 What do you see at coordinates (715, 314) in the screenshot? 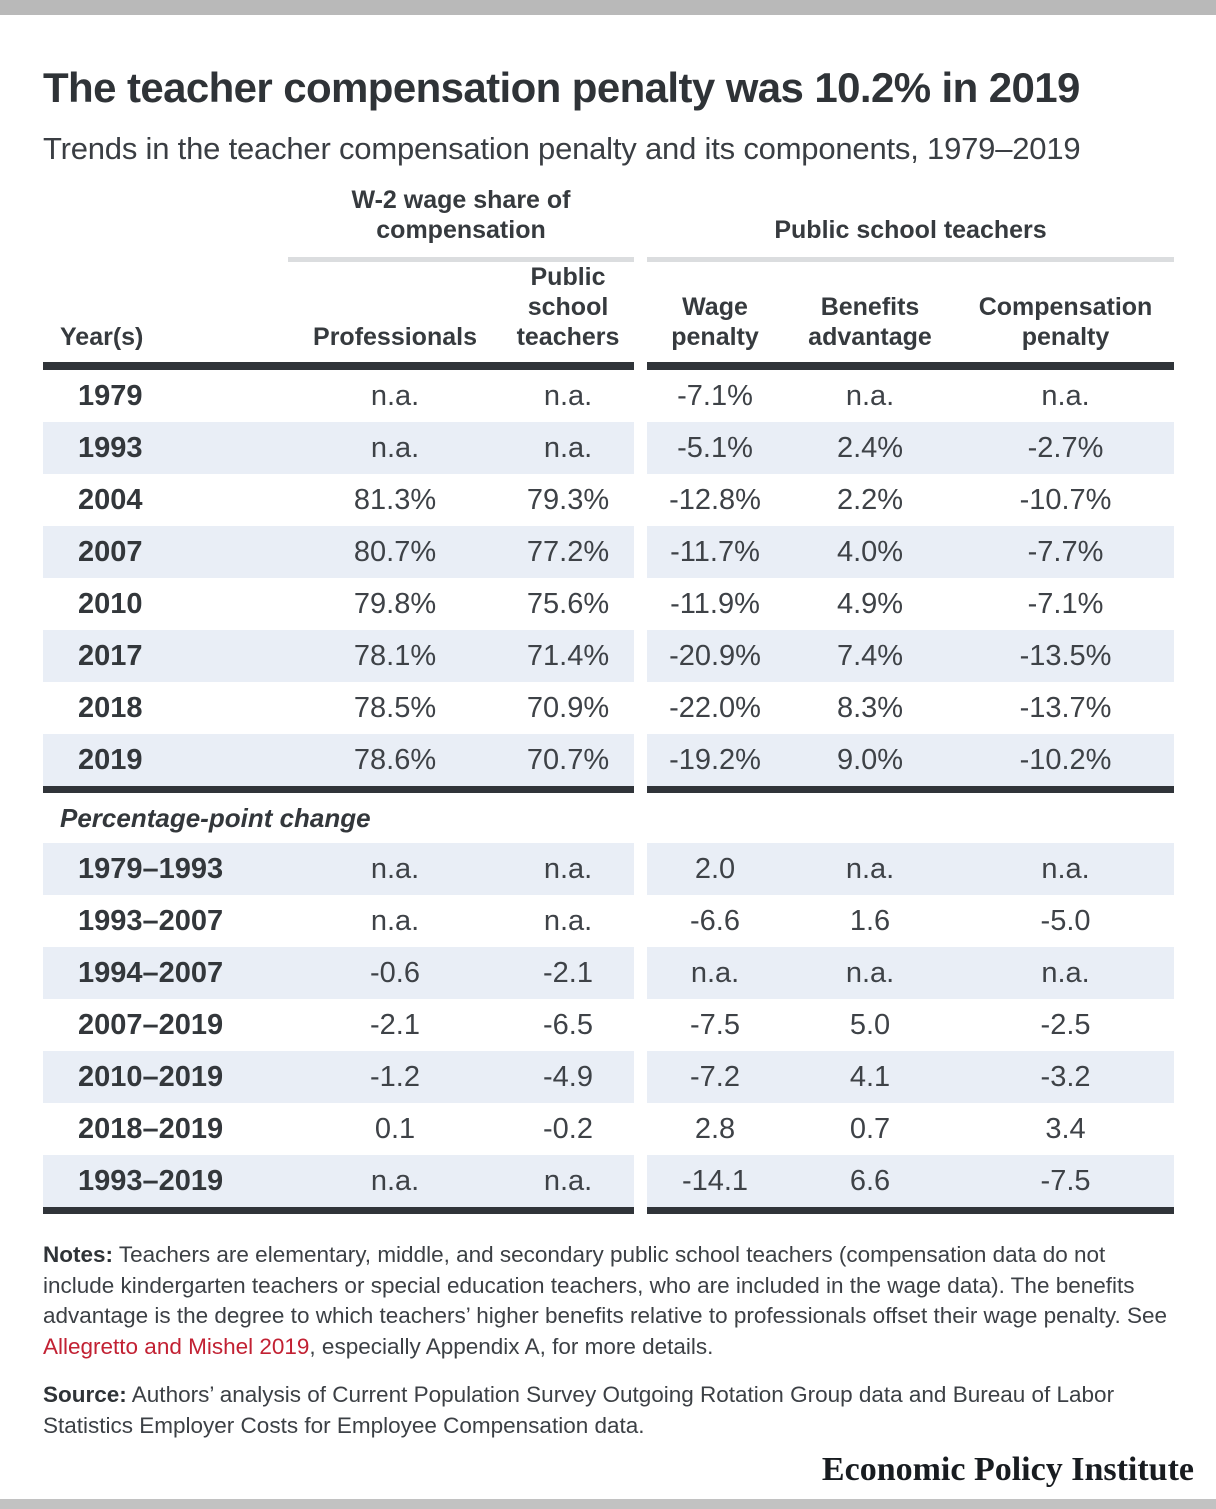
I see `column-header-wage-penalty: Wage penalty` at bounding box center [715, 314].